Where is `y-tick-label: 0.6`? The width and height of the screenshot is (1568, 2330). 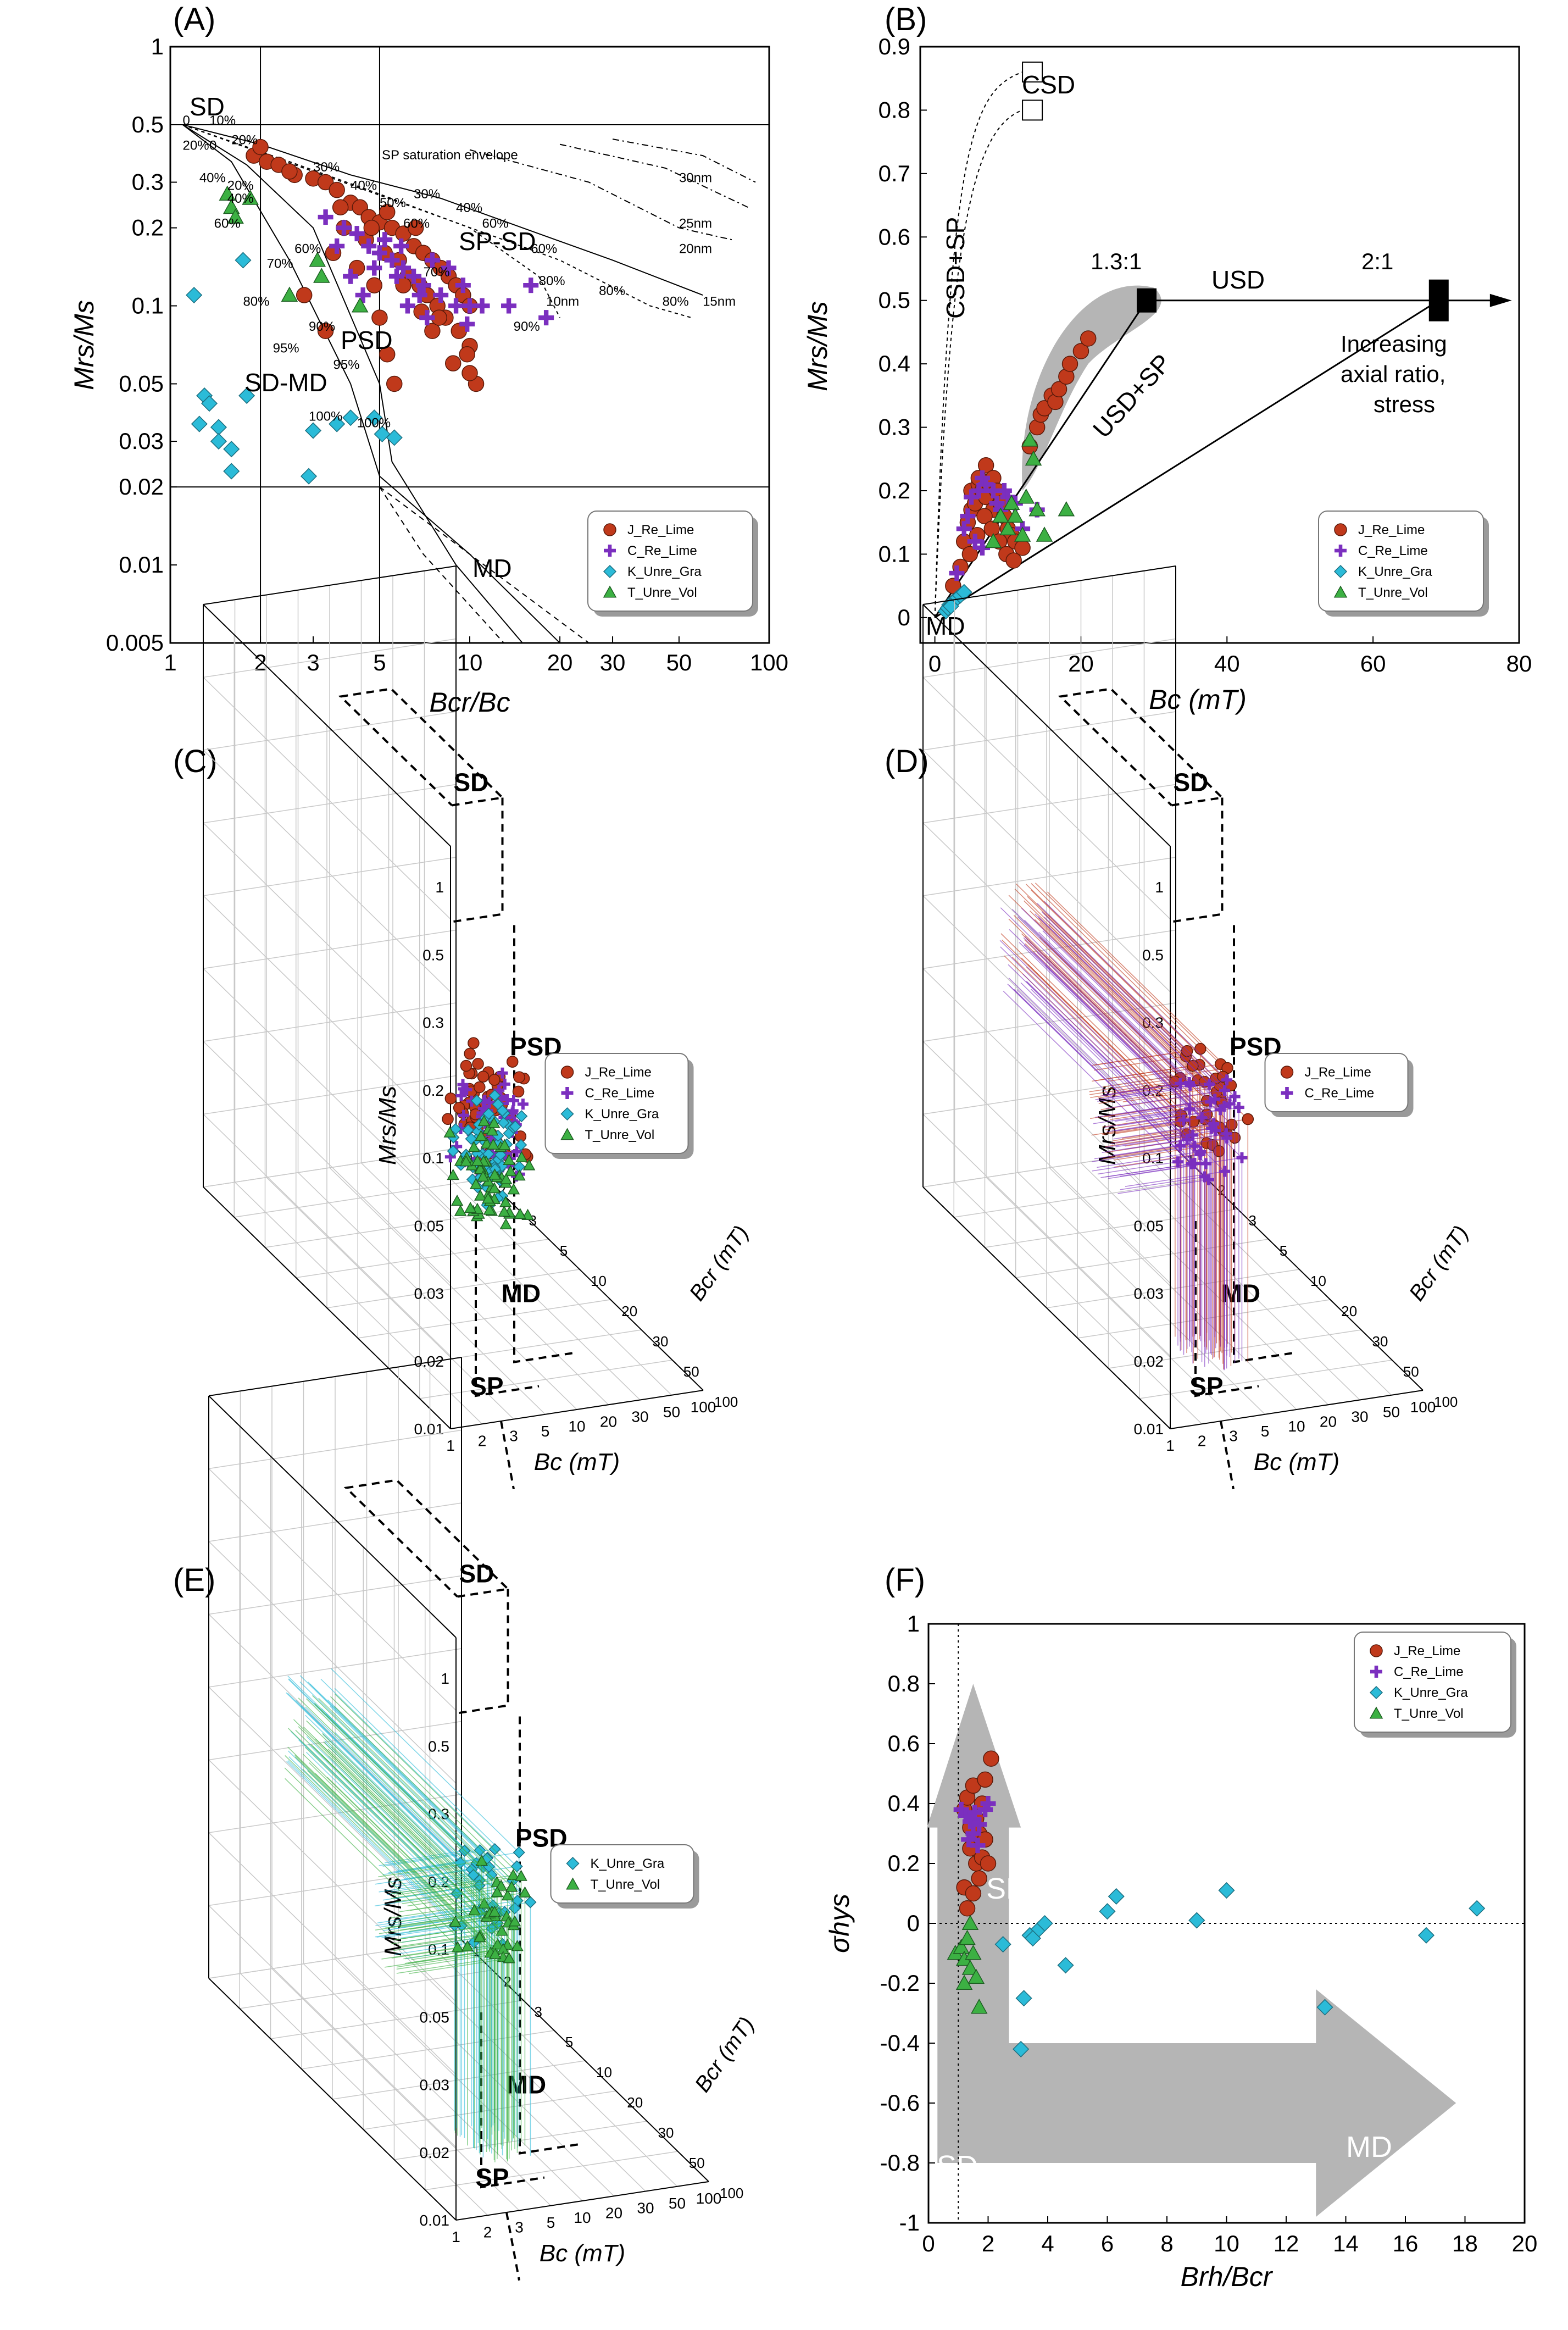 y-tick-label: 0.6 is located at coordinates (894, 236).